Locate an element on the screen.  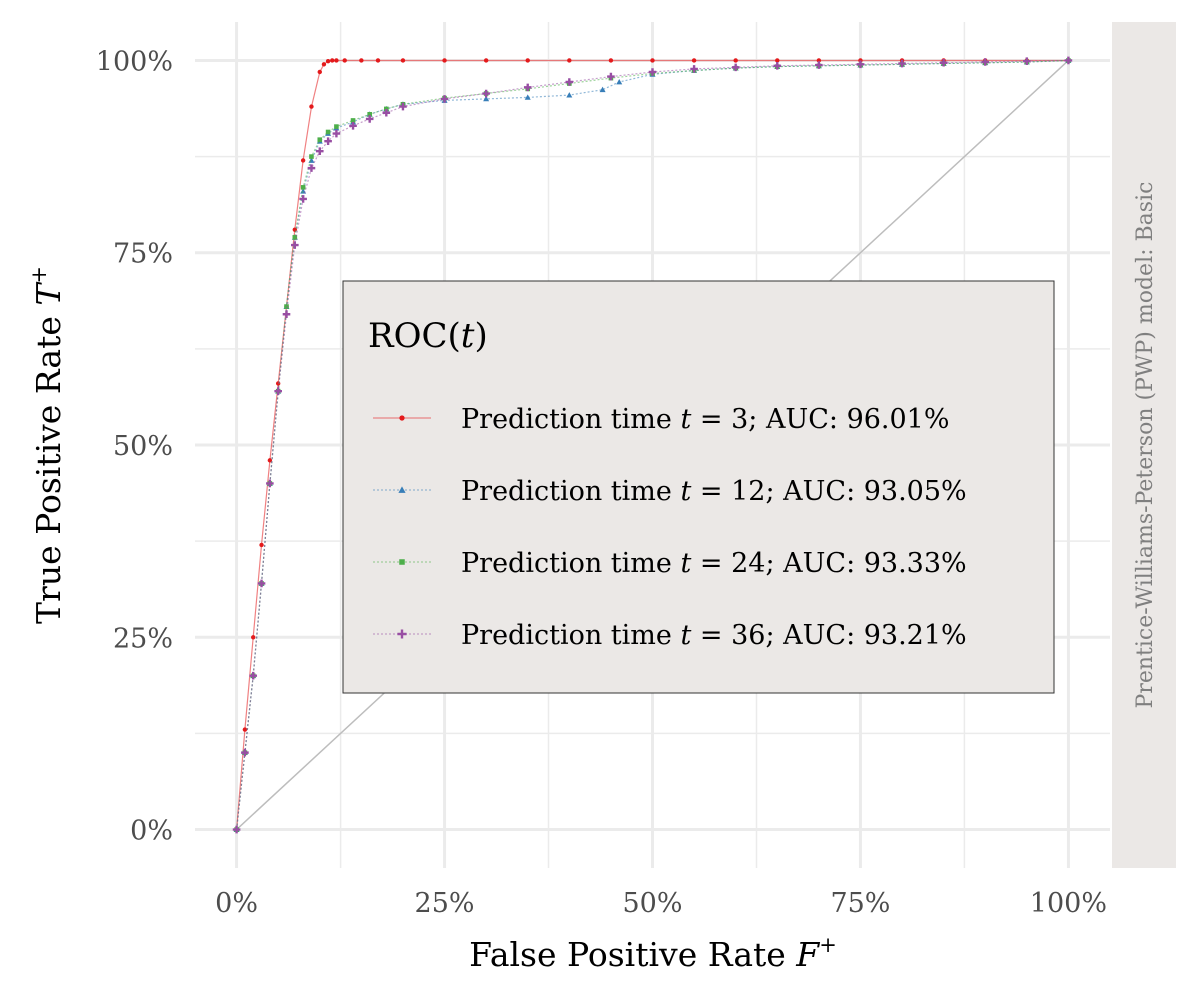
y-axis-ticks: 0% 25% 50% 75% 100% is located at coordinates (134, 446).